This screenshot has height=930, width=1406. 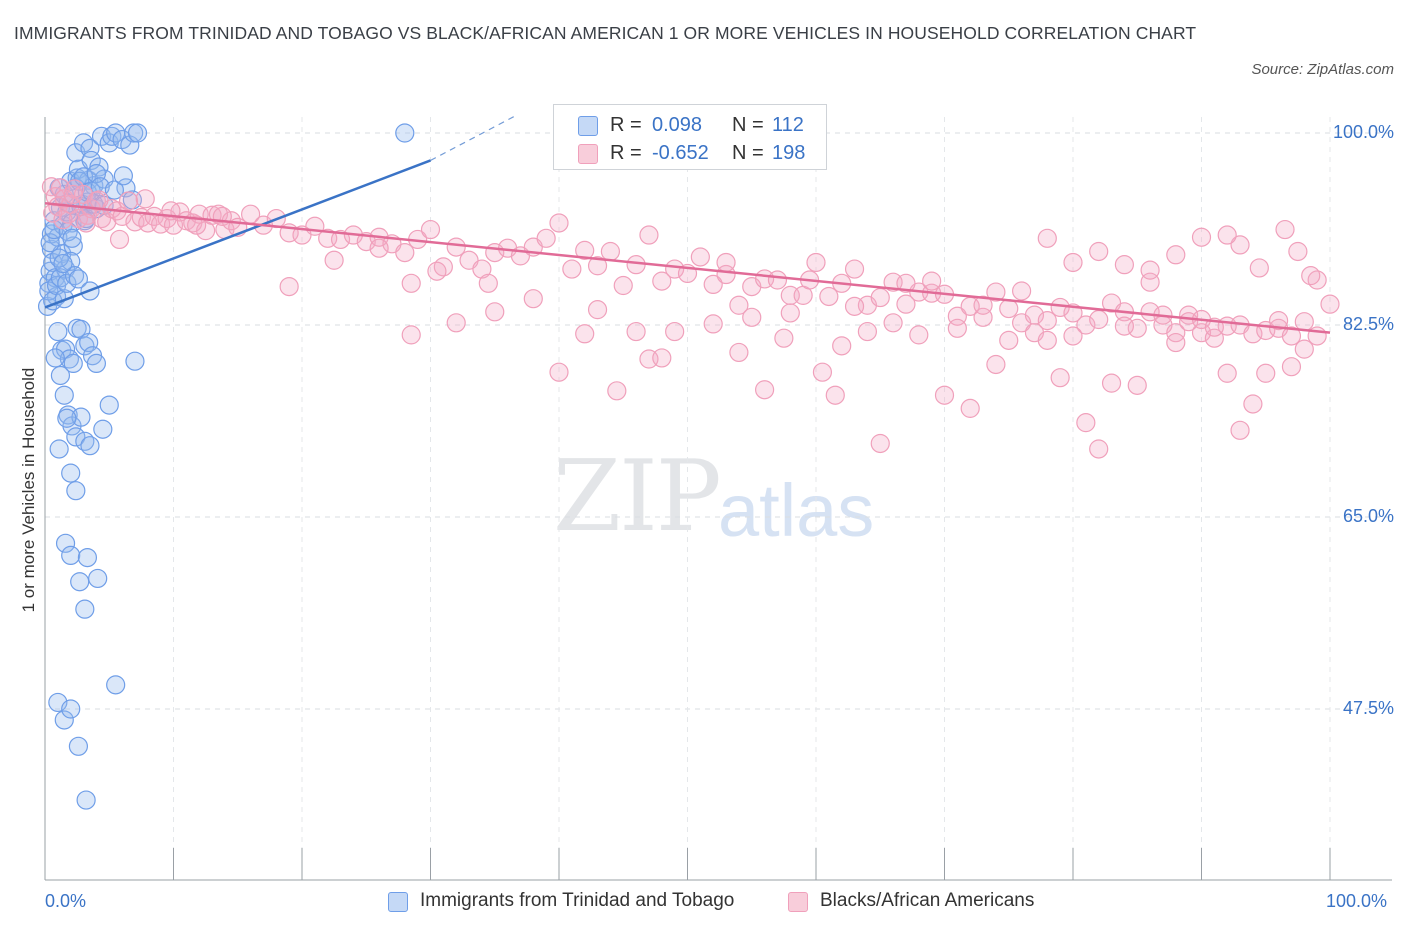 What do you see at coordinates (680, 153) in the screenshot?
I see `legend-r-value-black: -0.652` at bounding box center [680, 153].